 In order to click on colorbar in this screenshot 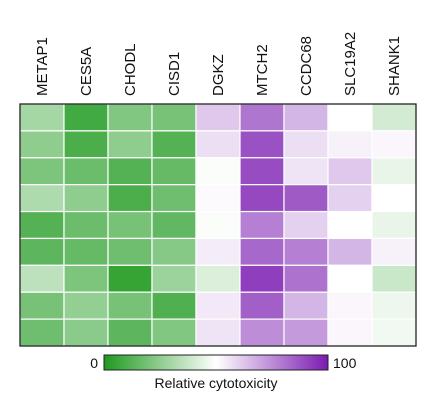, I will do `click(216, 362)`.